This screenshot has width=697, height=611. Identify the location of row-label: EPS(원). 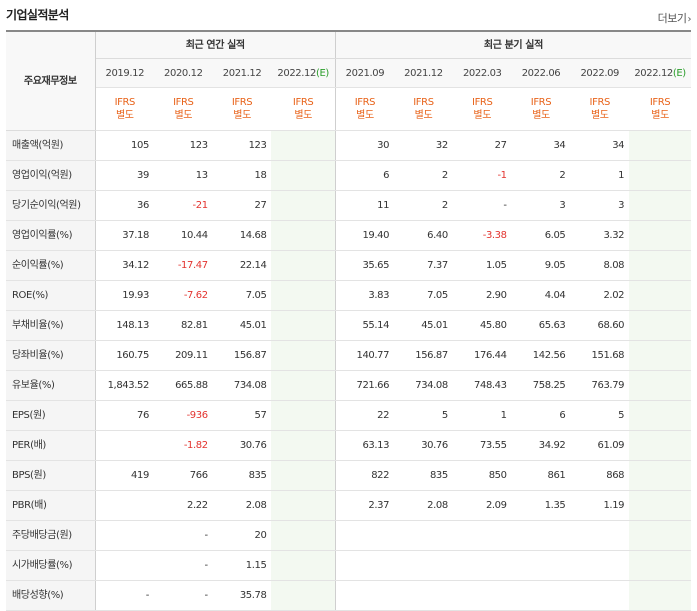
(51, 415).